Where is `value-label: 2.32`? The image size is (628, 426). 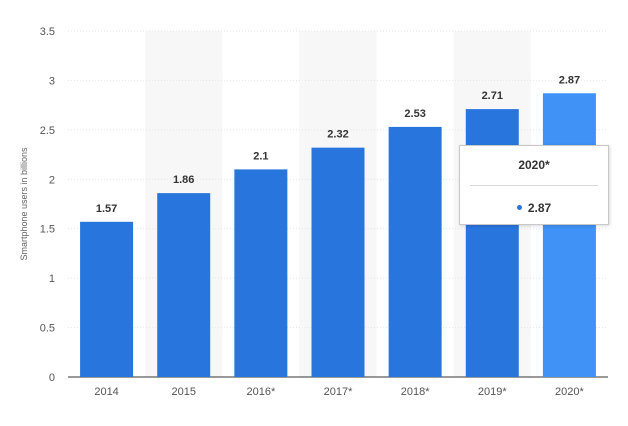 value-label: 2.32 is located at coordinates (337, 135).